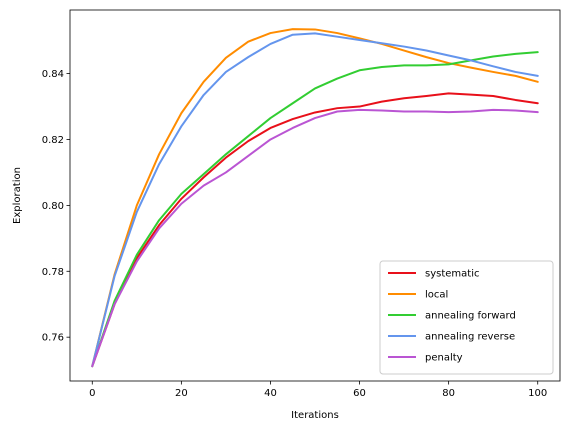 Image resolution: width=576 pixels, height=432 pixels. Describe the element at coordinates (92, 393) in the screenshot. I see `x-tick-label: 0` at that location.